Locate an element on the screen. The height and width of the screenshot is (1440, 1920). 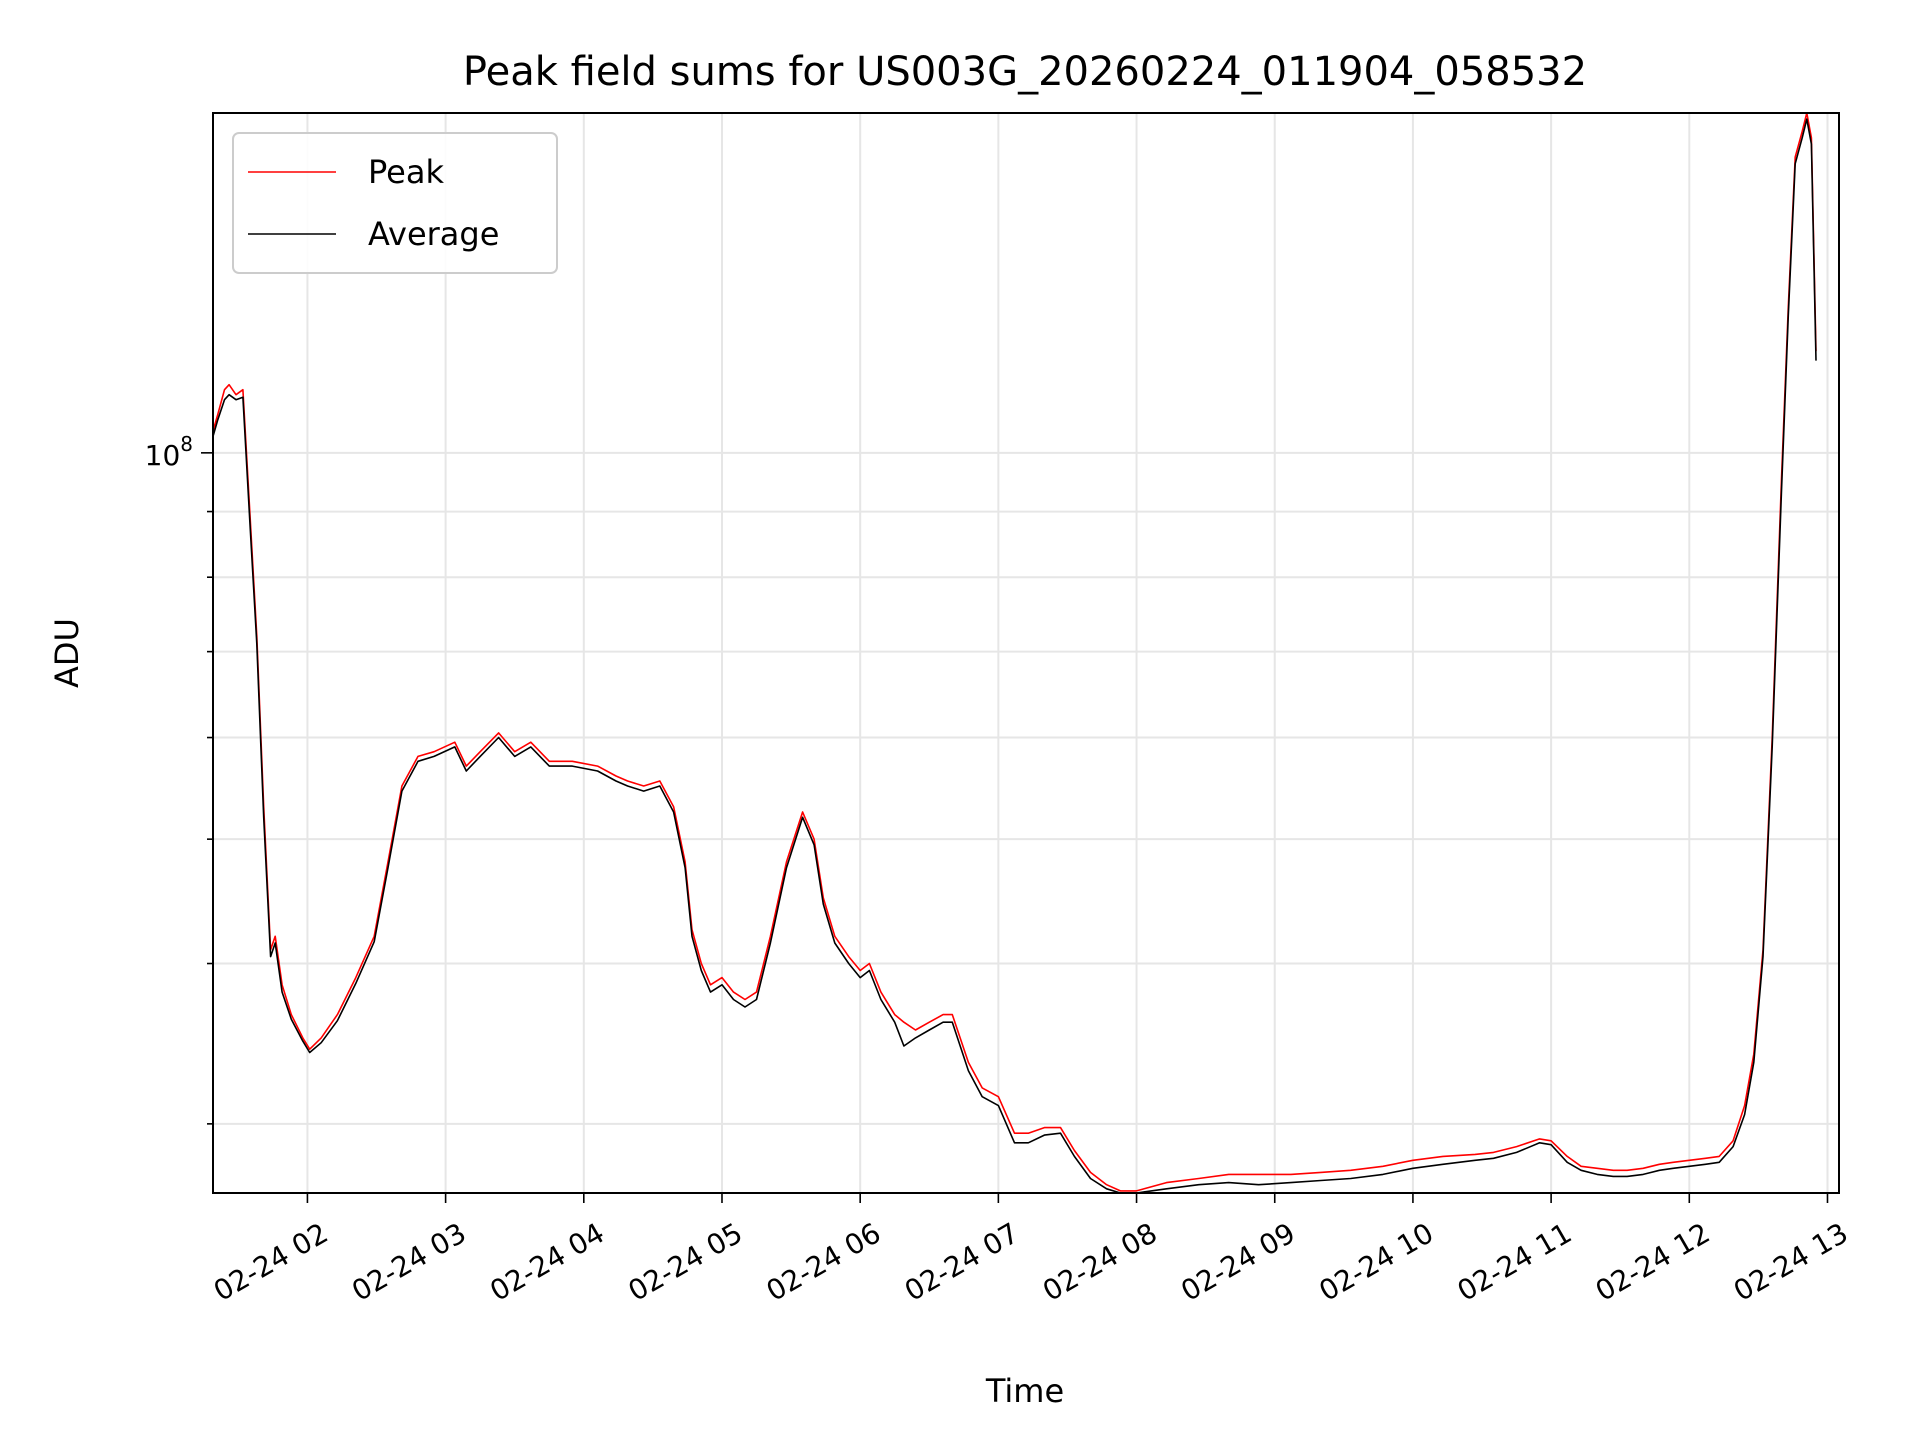
y-tick-label-exponent: 8 is located at coordinates (186, 444).